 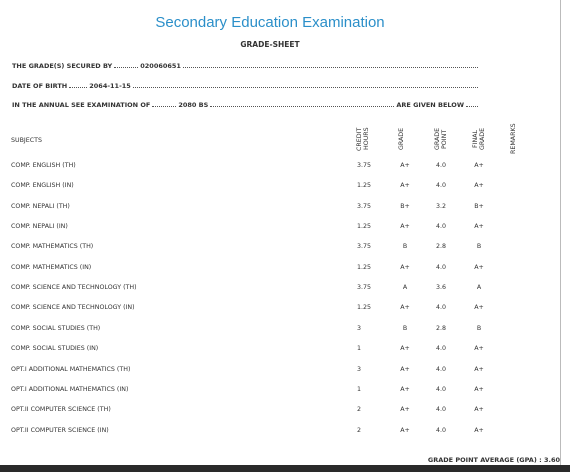 What do you see at coordinates (40, 86) in the screenshot?
I see `label: DATE OF BIRTH` at bounding box center [40, 86].